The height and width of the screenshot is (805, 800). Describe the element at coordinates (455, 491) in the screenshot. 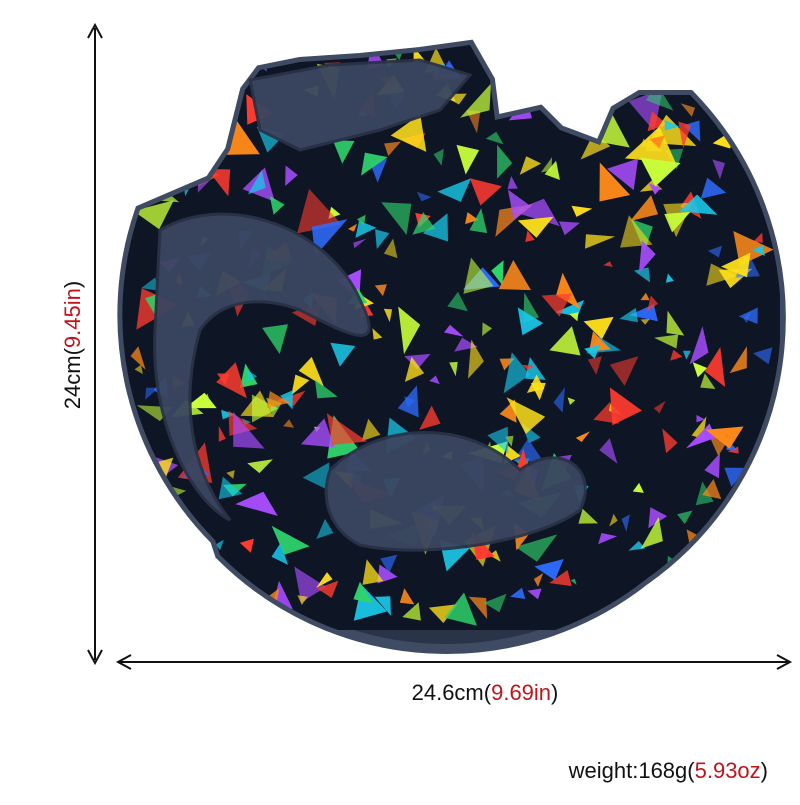

I see `dragon-tail` at that location.